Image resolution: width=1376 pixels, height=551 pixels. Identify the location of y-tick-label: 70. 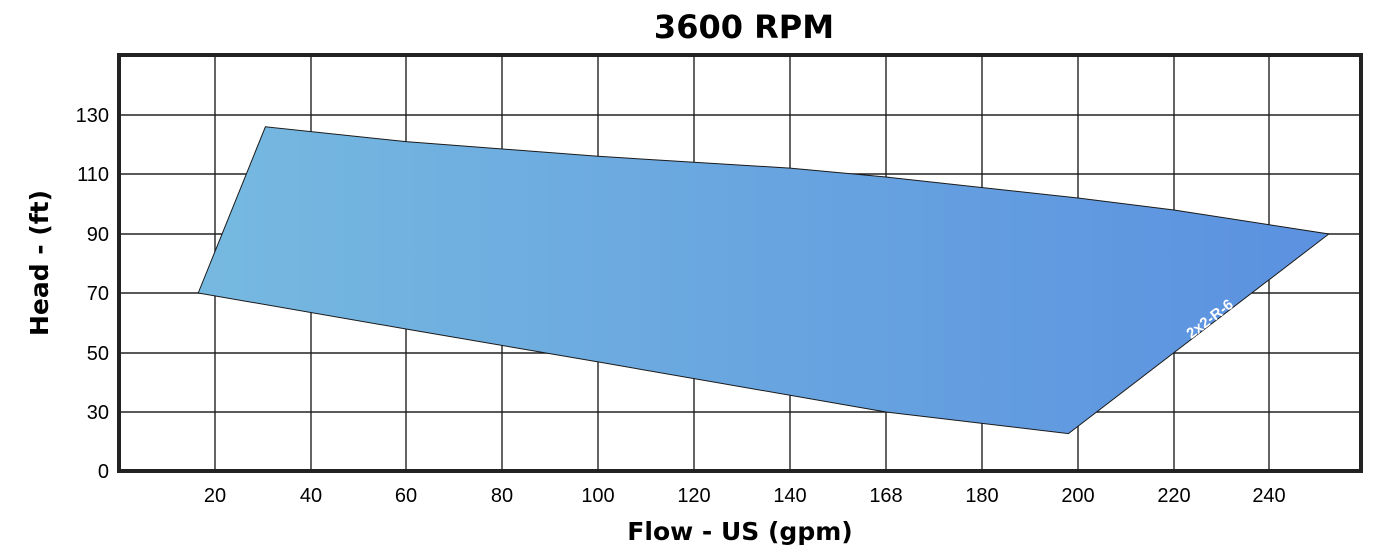
(98, 294).